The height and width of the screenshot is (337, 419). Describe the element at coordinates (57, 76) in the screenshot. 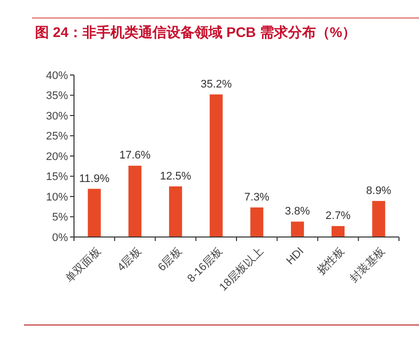

I see `y-tick-label: 40%` at that location.